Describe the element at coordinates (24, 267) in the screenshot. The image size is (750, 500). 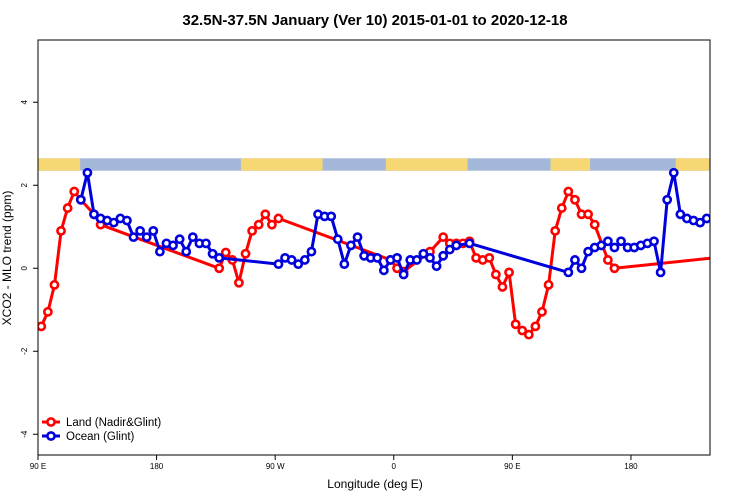
I see `y-tick-label: 0` at that location.